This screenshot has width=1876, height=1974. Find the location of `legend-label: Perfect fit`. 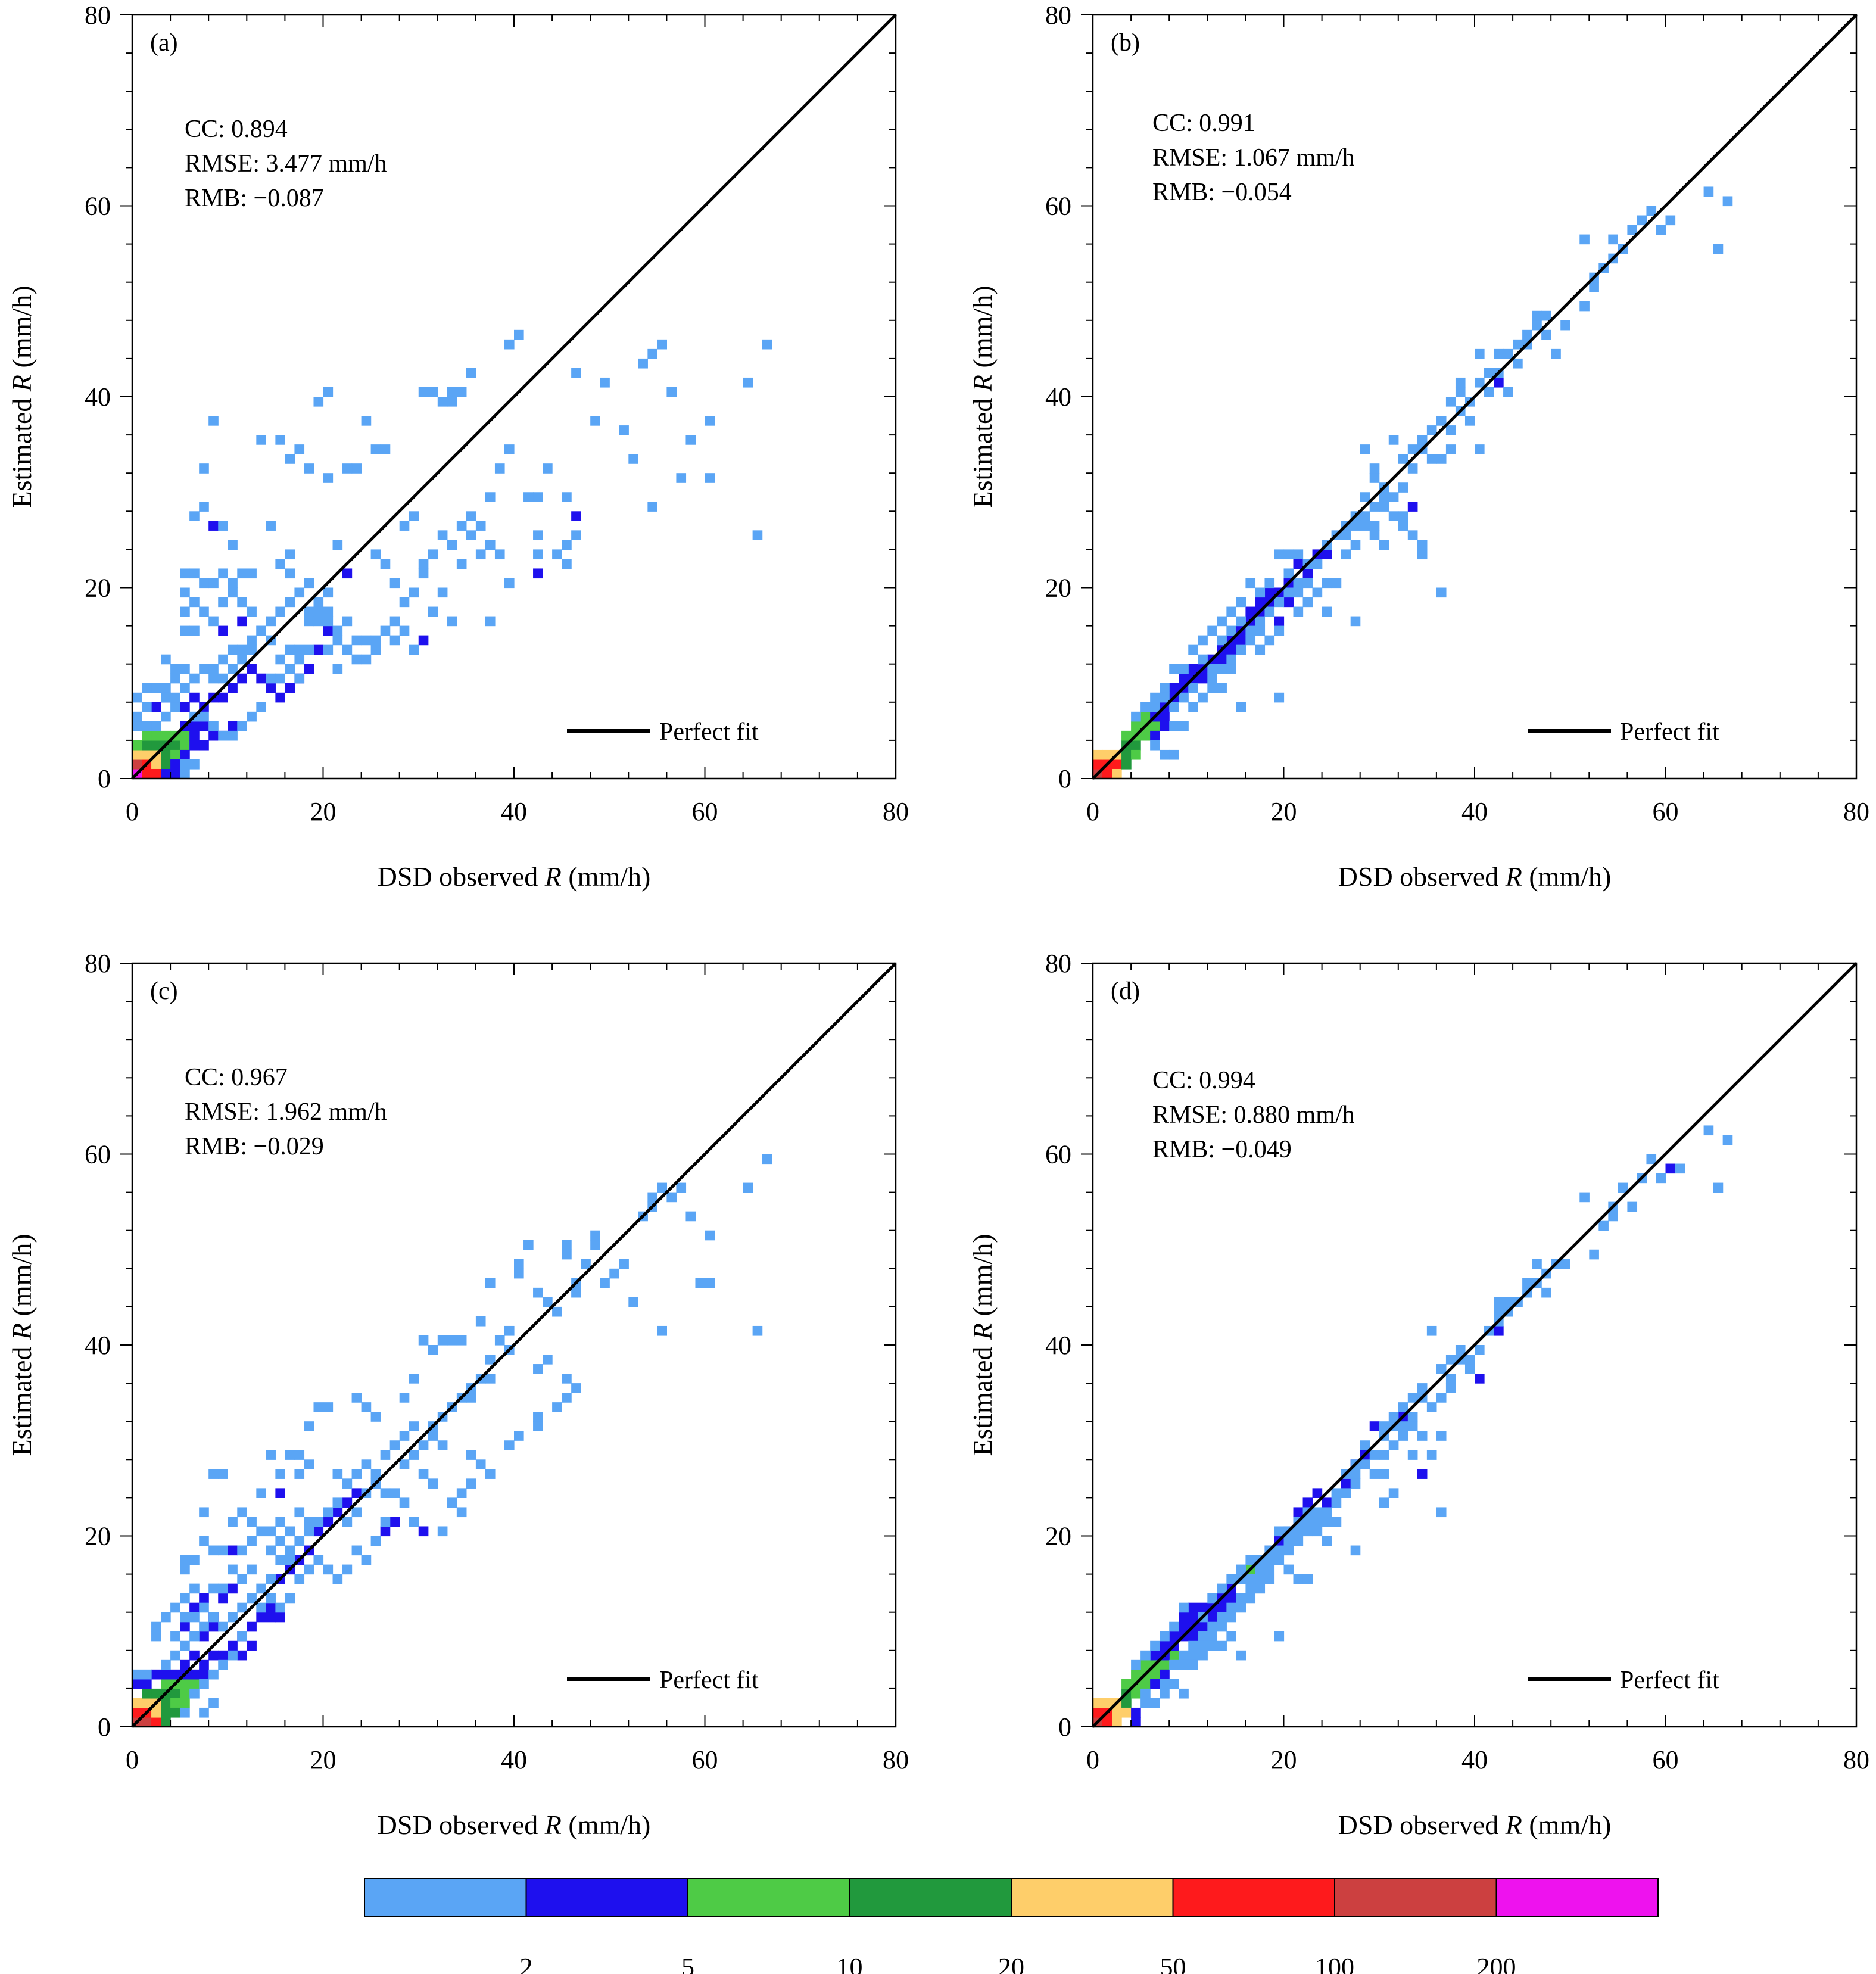

legend-label: Perfect fit is located at coordinates (709, 732).